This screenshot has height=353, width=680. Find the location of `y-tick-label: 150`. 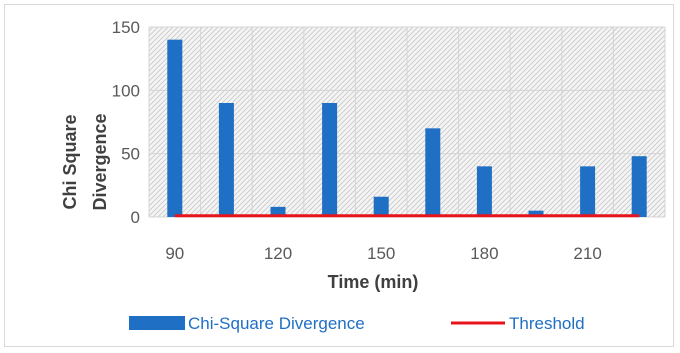

y-tick-label: 150 is located at coordinates (126, 27).